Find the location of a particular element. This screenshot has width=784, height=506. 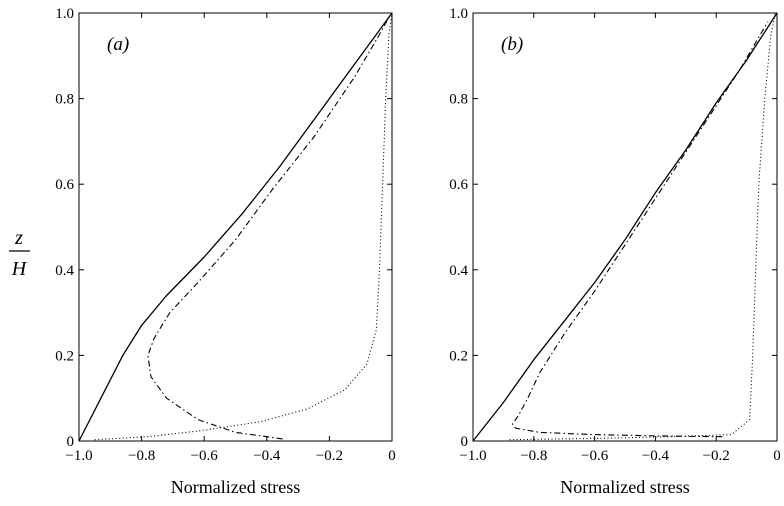

y-axis-label-denominator: H is located at coordinates (19, 269).